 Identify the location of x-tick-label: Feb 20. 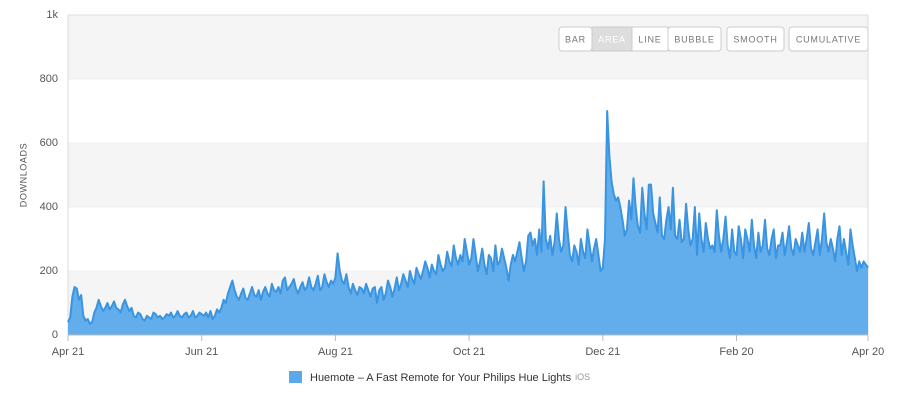
(736, 352).